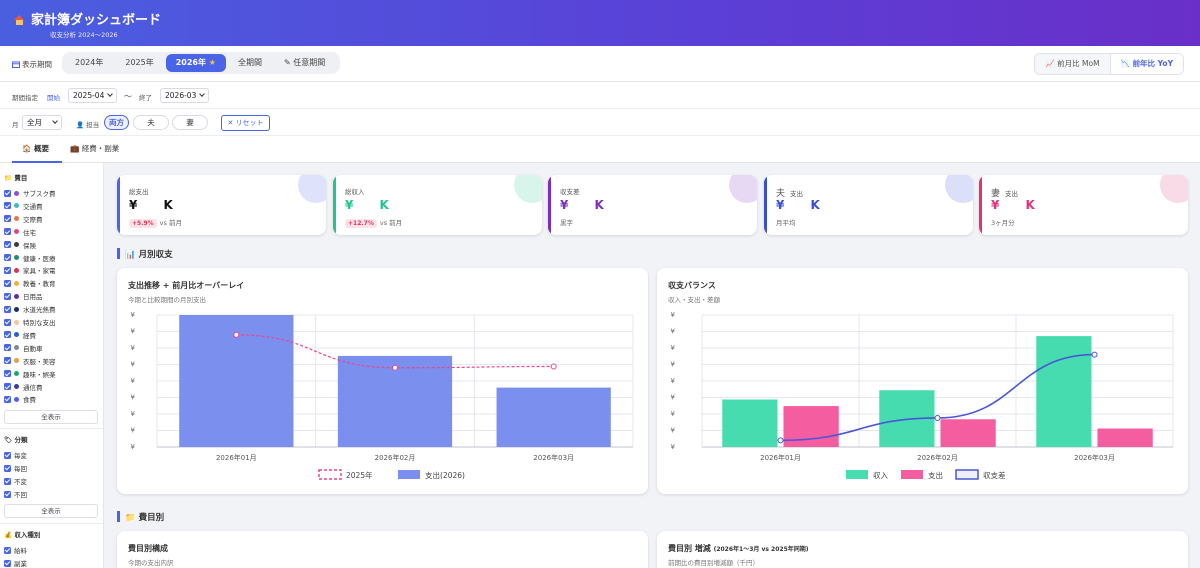  I want to click on category-item: 健康・医療, so click(30, 258).